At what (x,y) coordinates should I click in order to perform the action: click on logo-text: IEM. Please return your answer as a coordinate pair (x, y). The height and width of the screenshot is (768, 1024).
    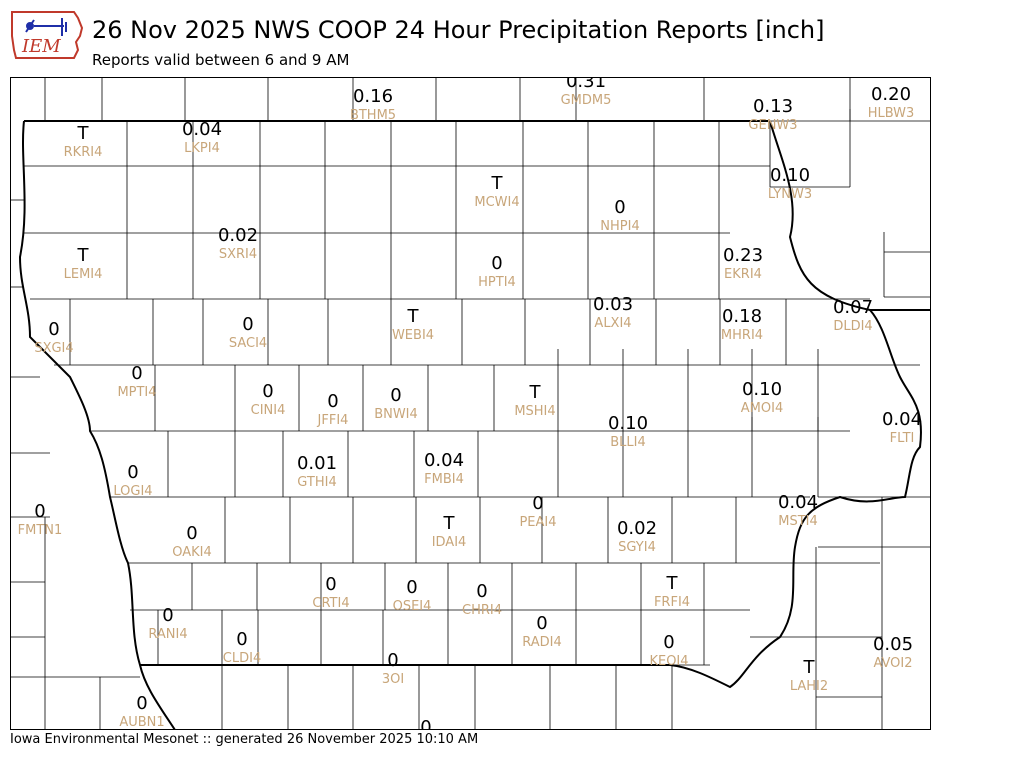
    Looking at the image, I should click on (41, 46).